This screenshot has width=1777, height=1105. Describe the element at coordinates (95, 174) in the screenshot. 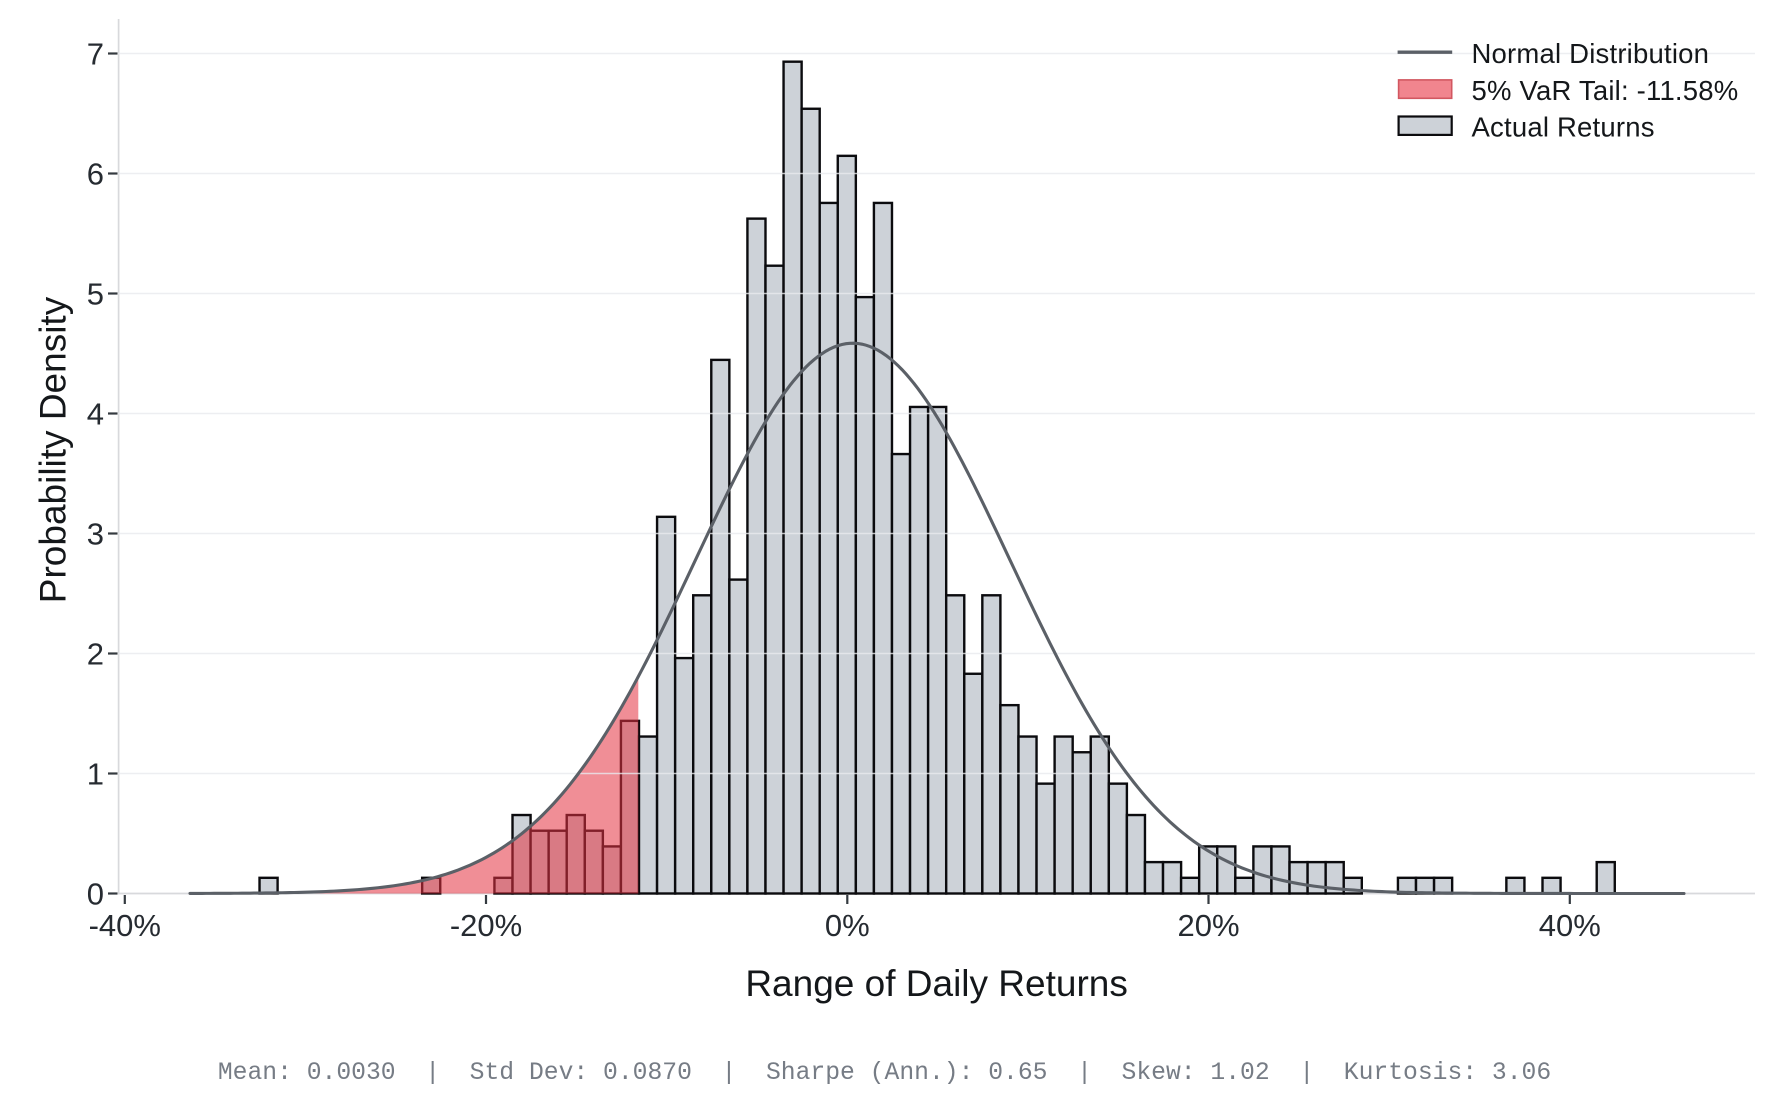

I see `svg-text: 6` at that location.